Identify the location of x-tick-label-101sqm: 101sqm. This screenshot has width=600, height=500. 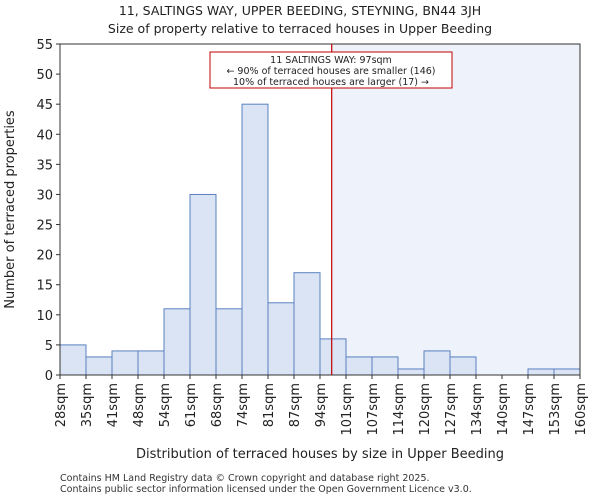
(347, 409).